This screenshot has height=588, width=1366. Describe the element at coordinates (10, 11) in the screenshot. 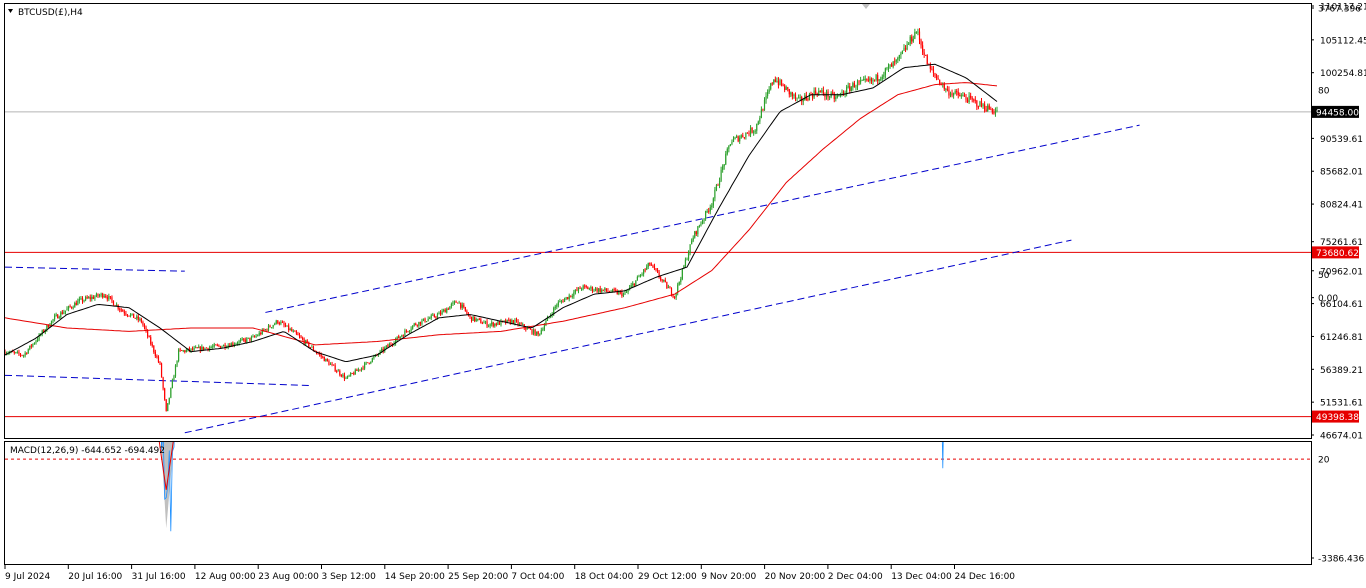

I see `dropdown-triangle-icon` at that location.